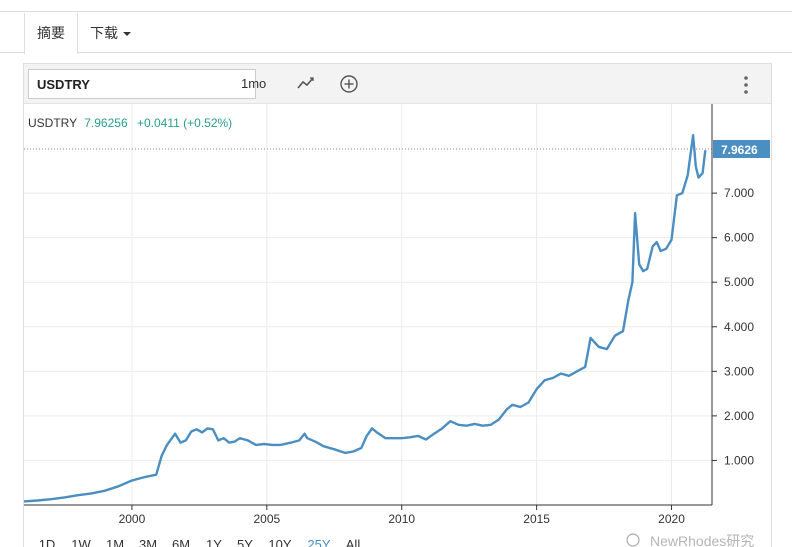 The image size is (792, 547). Describe the element at coordinates (318, 542) in the screenshot. I see `range-button-25y: 25Y` at that location.